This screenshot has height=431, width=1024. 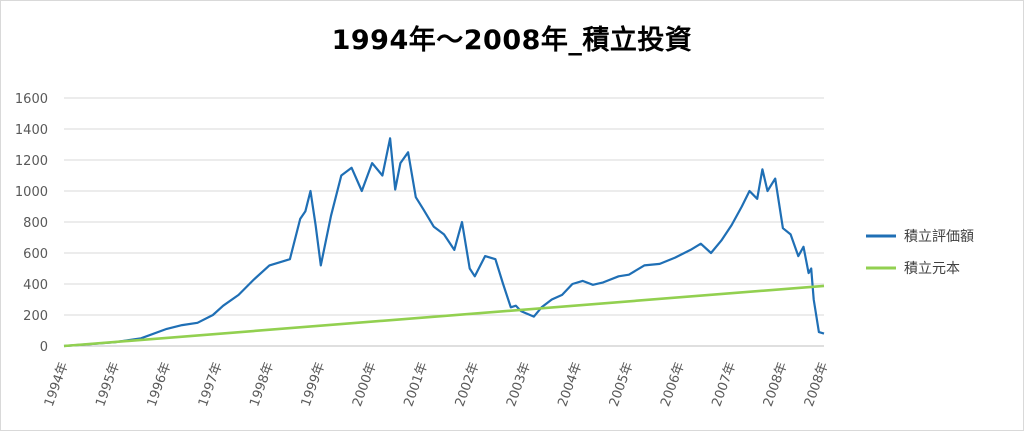 What do you see at coordinates (35, 254) in the screenshot?
I see `y-tick-label: 600` at bounding box center [35, 254].